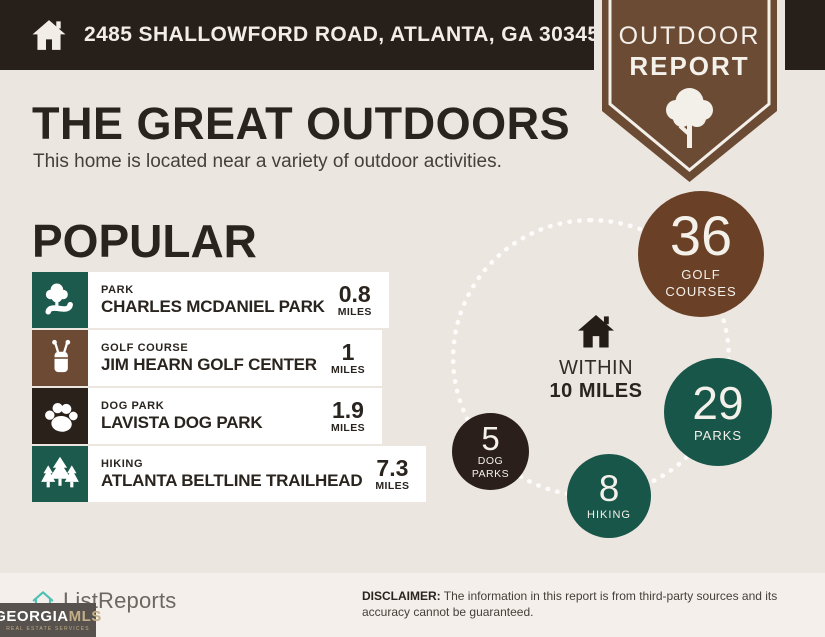  Describe the element at coordinates (342, 34) in the screenshot. I see `property-address: 2485 SHALLOWFORD ROAD, ATLANTA, GA 30345` at that location.